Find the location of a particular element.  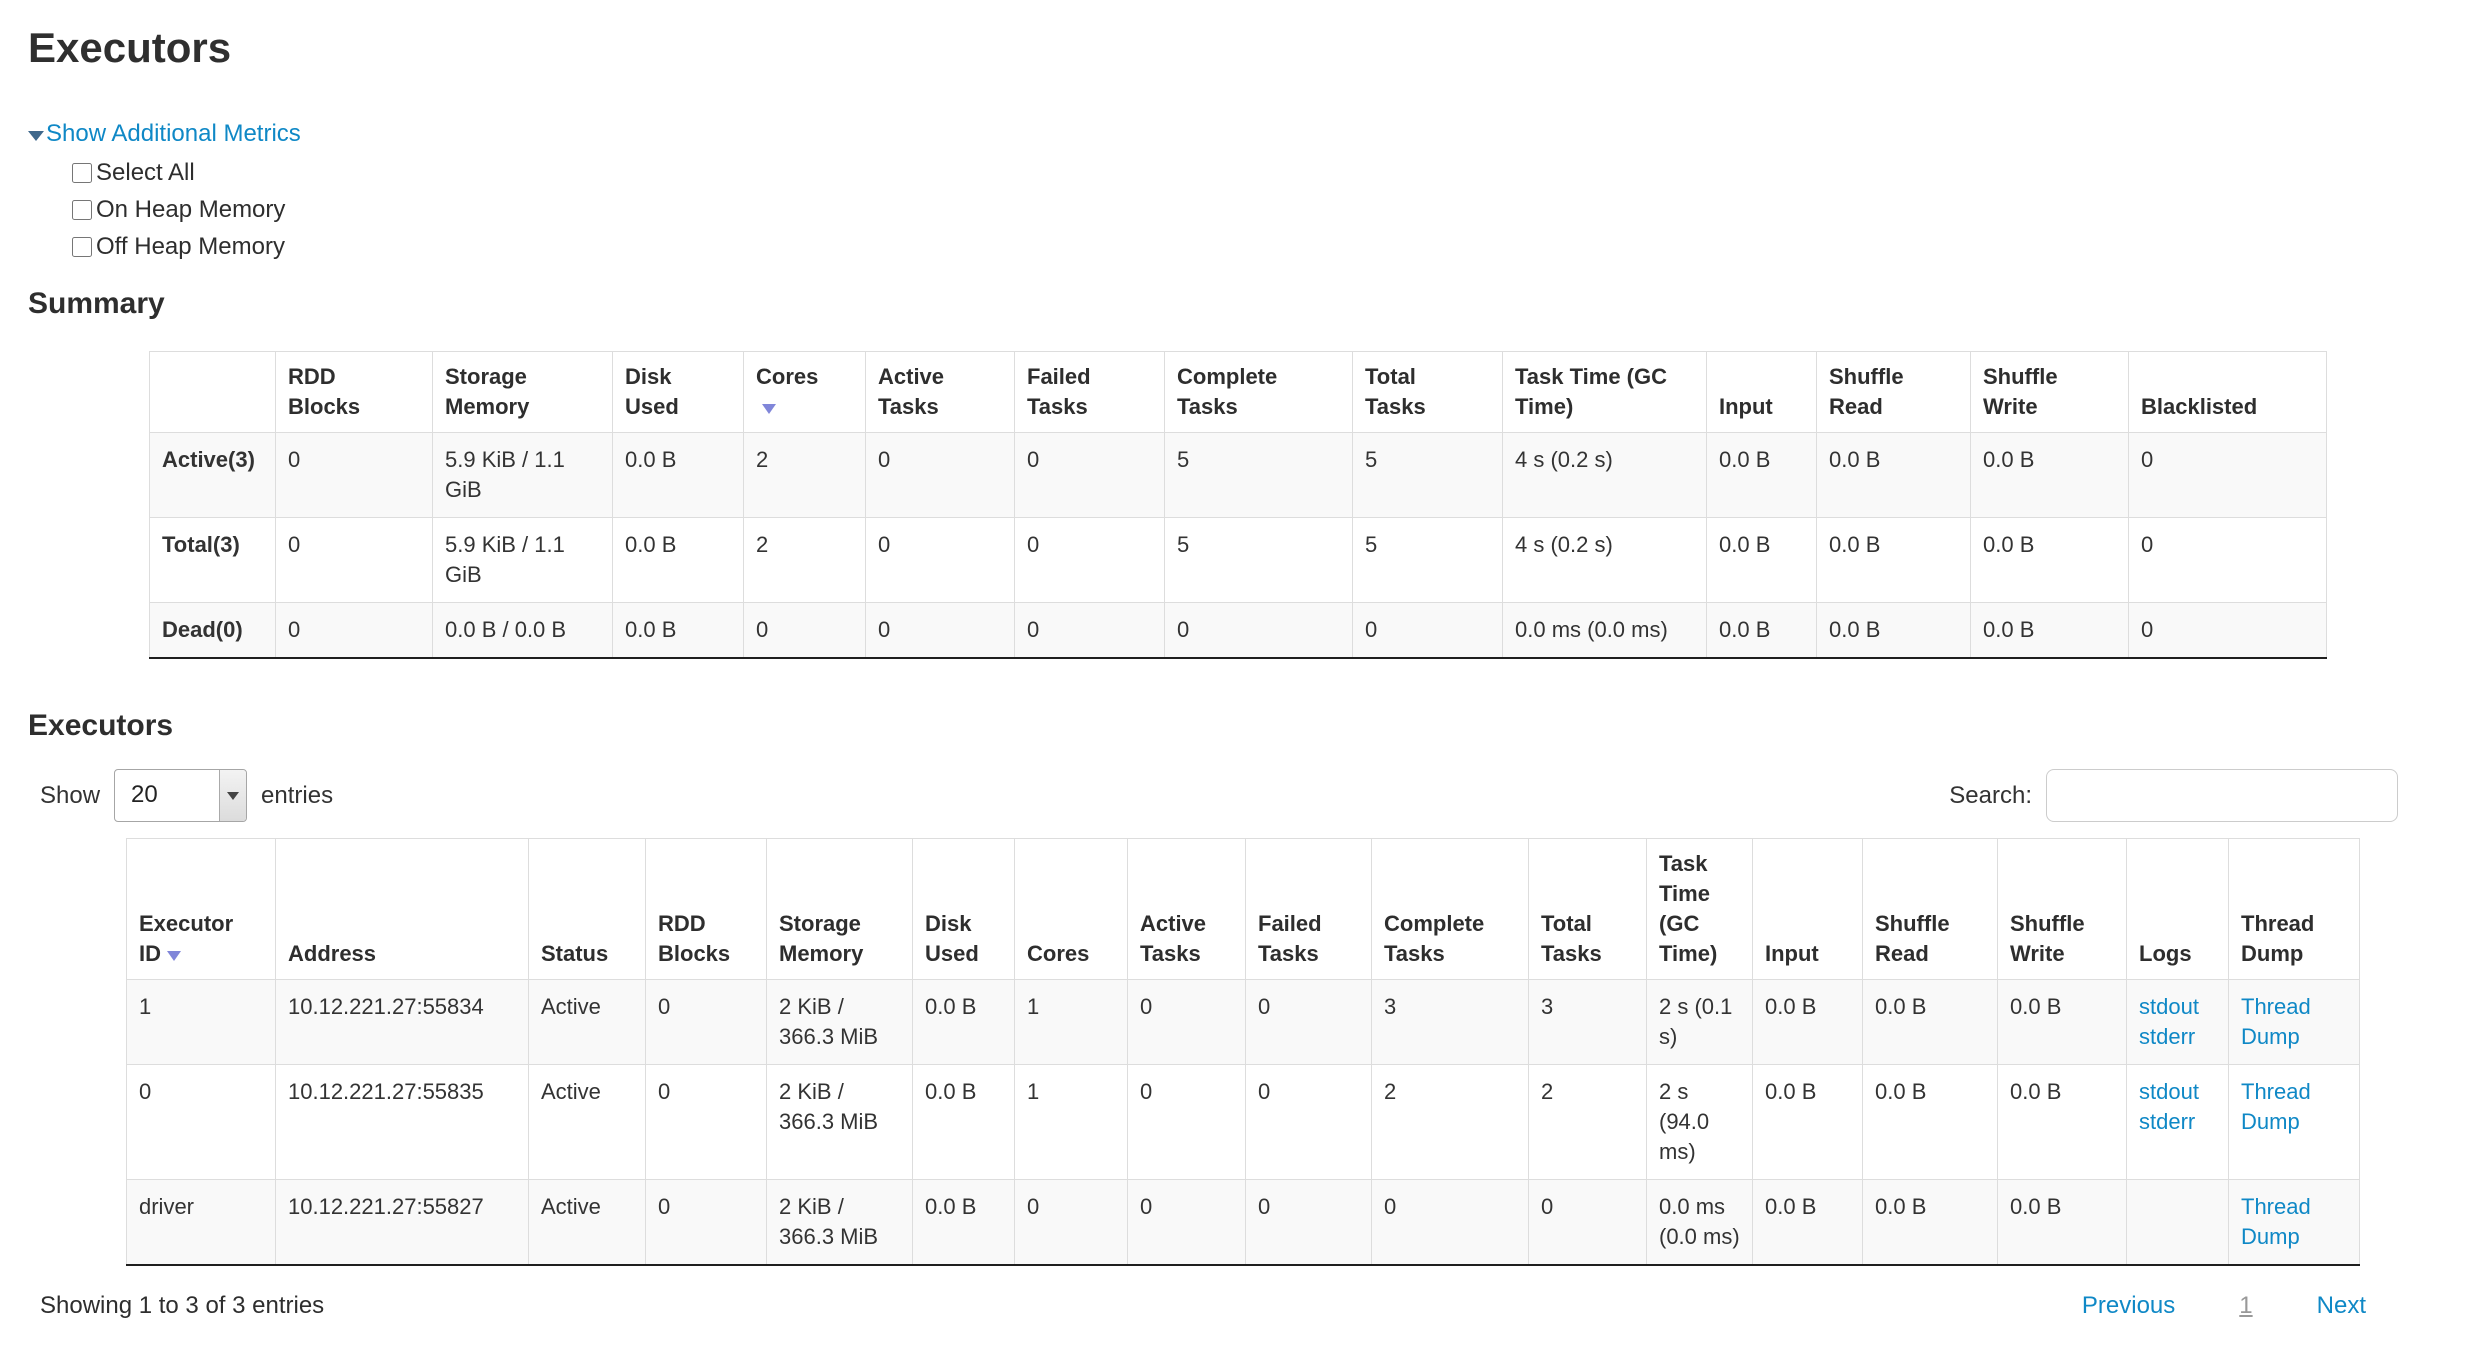

cell-task-time-gc-time: 2 s (0.1 s) is located at coordinates (1699, 1022).